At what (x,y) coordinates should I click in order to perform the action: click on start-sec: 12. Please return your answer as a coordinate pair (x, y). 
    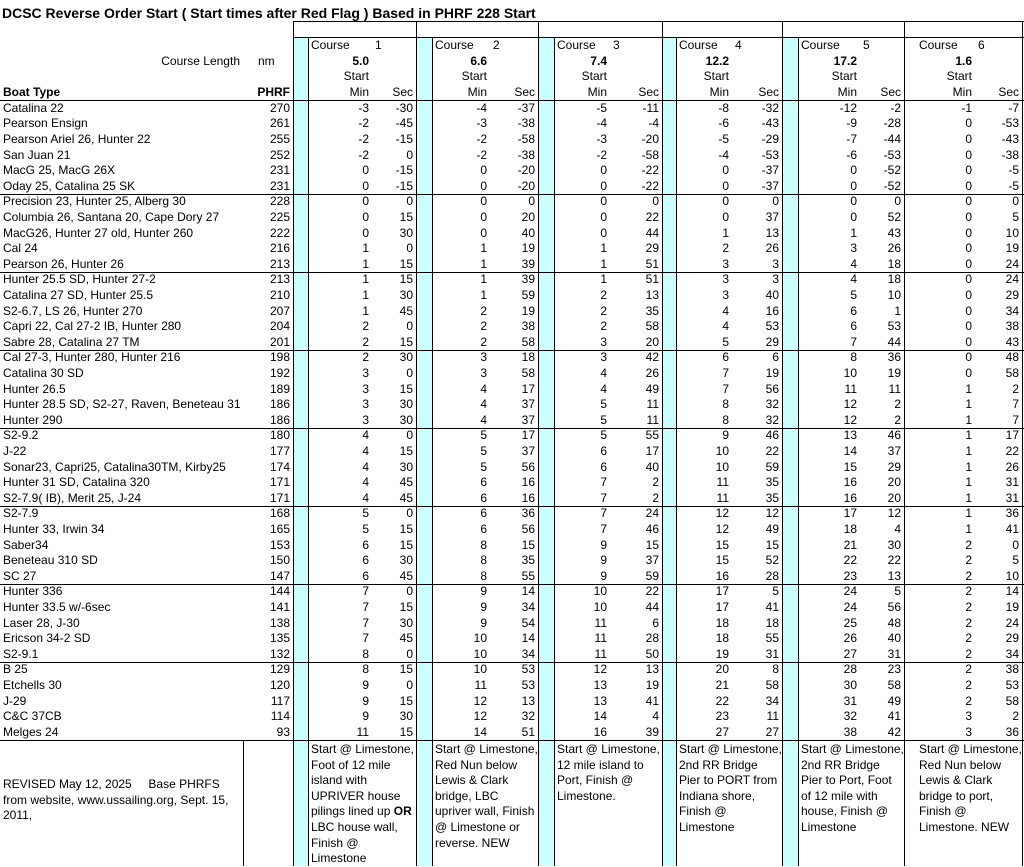
    Looking at the image, I should click on (772, 513).